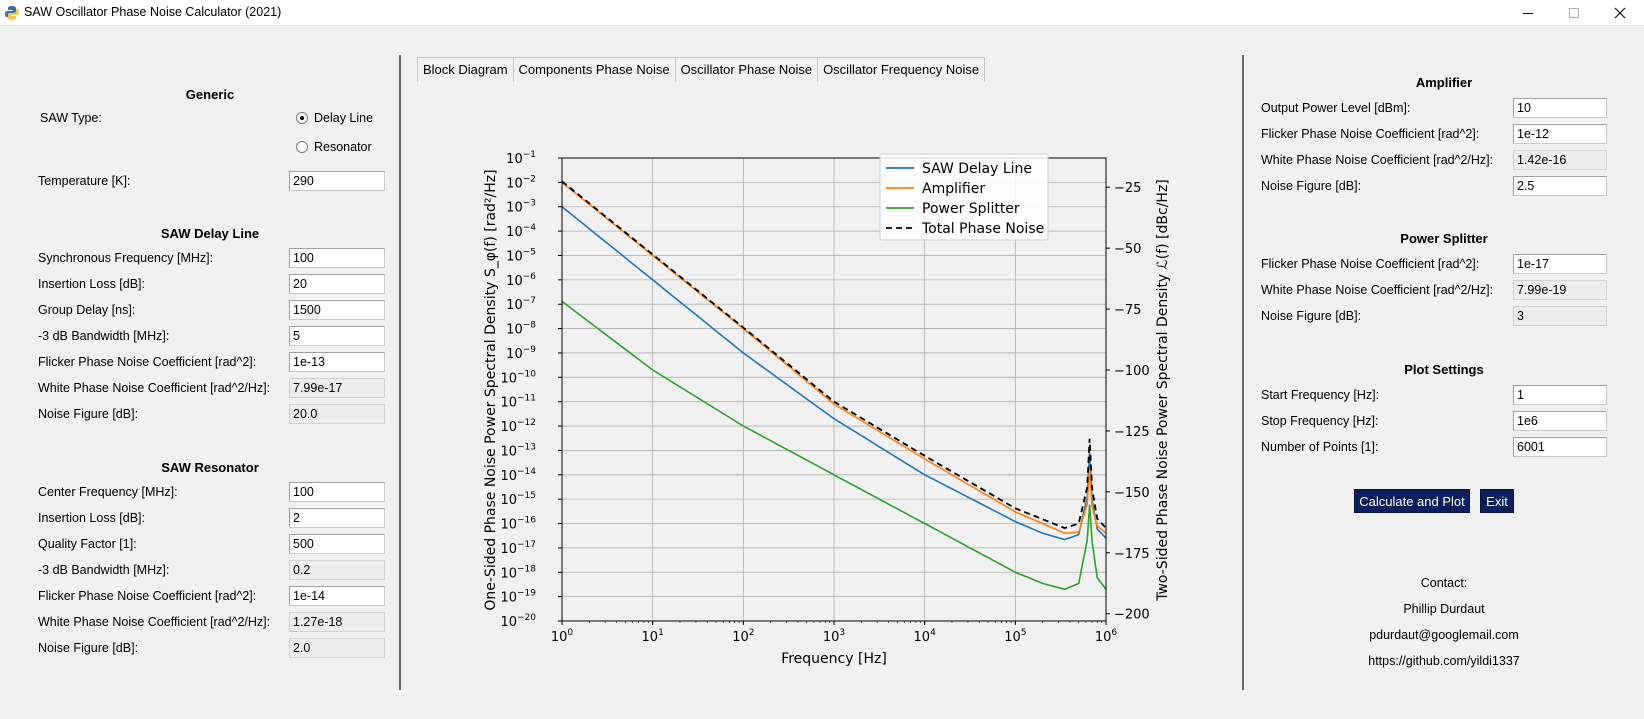 This screenshot has width=1644, height=719. I want to click on readonly-value-field: 2.0, so click(337, 648).